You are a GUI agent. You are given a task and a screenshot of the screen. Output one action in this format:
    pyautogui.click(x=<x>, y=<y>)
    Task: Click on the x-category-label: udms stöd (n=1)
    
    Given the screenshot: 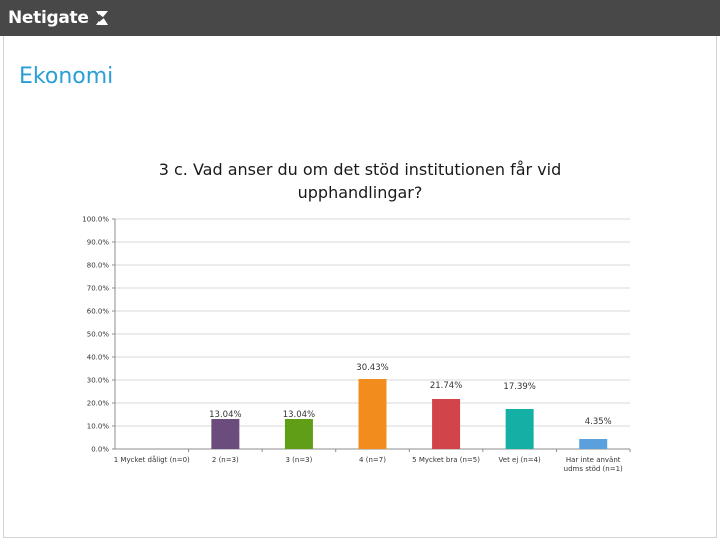 What is the action you would take?
    pyautogui.click(x=593, y=469)
    